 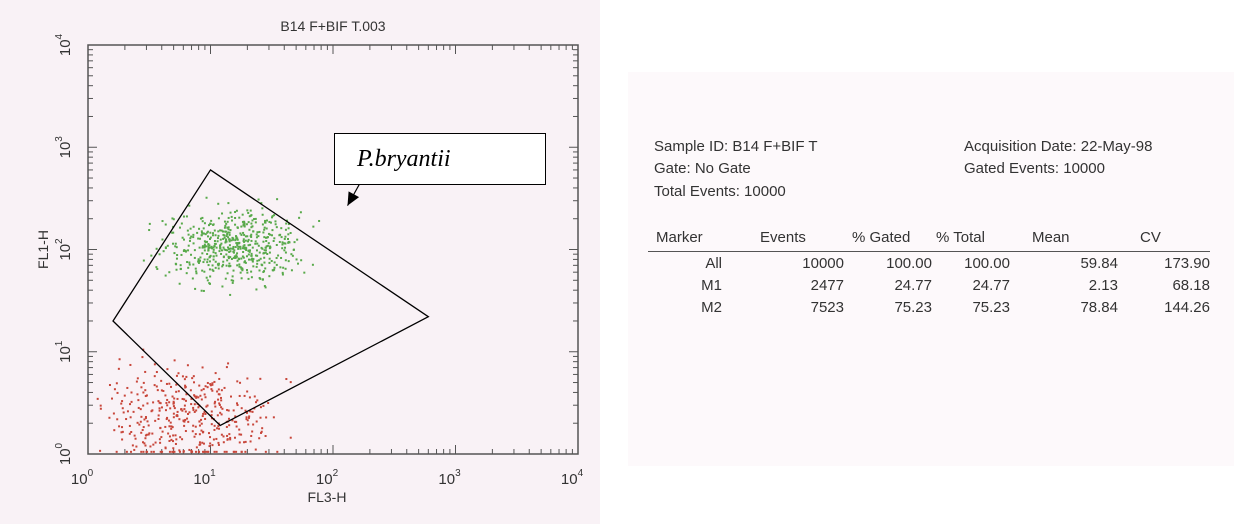 I want to click on cell-pct-total: 100.00, so click(x=987, y=263).